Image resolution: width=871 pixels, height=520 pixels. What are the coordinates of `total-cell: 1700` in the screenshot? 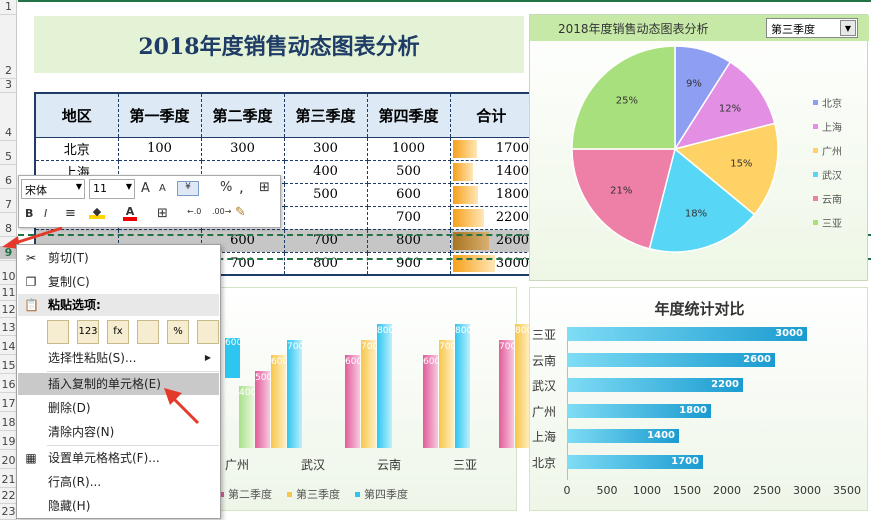 It's located at (491, 148).